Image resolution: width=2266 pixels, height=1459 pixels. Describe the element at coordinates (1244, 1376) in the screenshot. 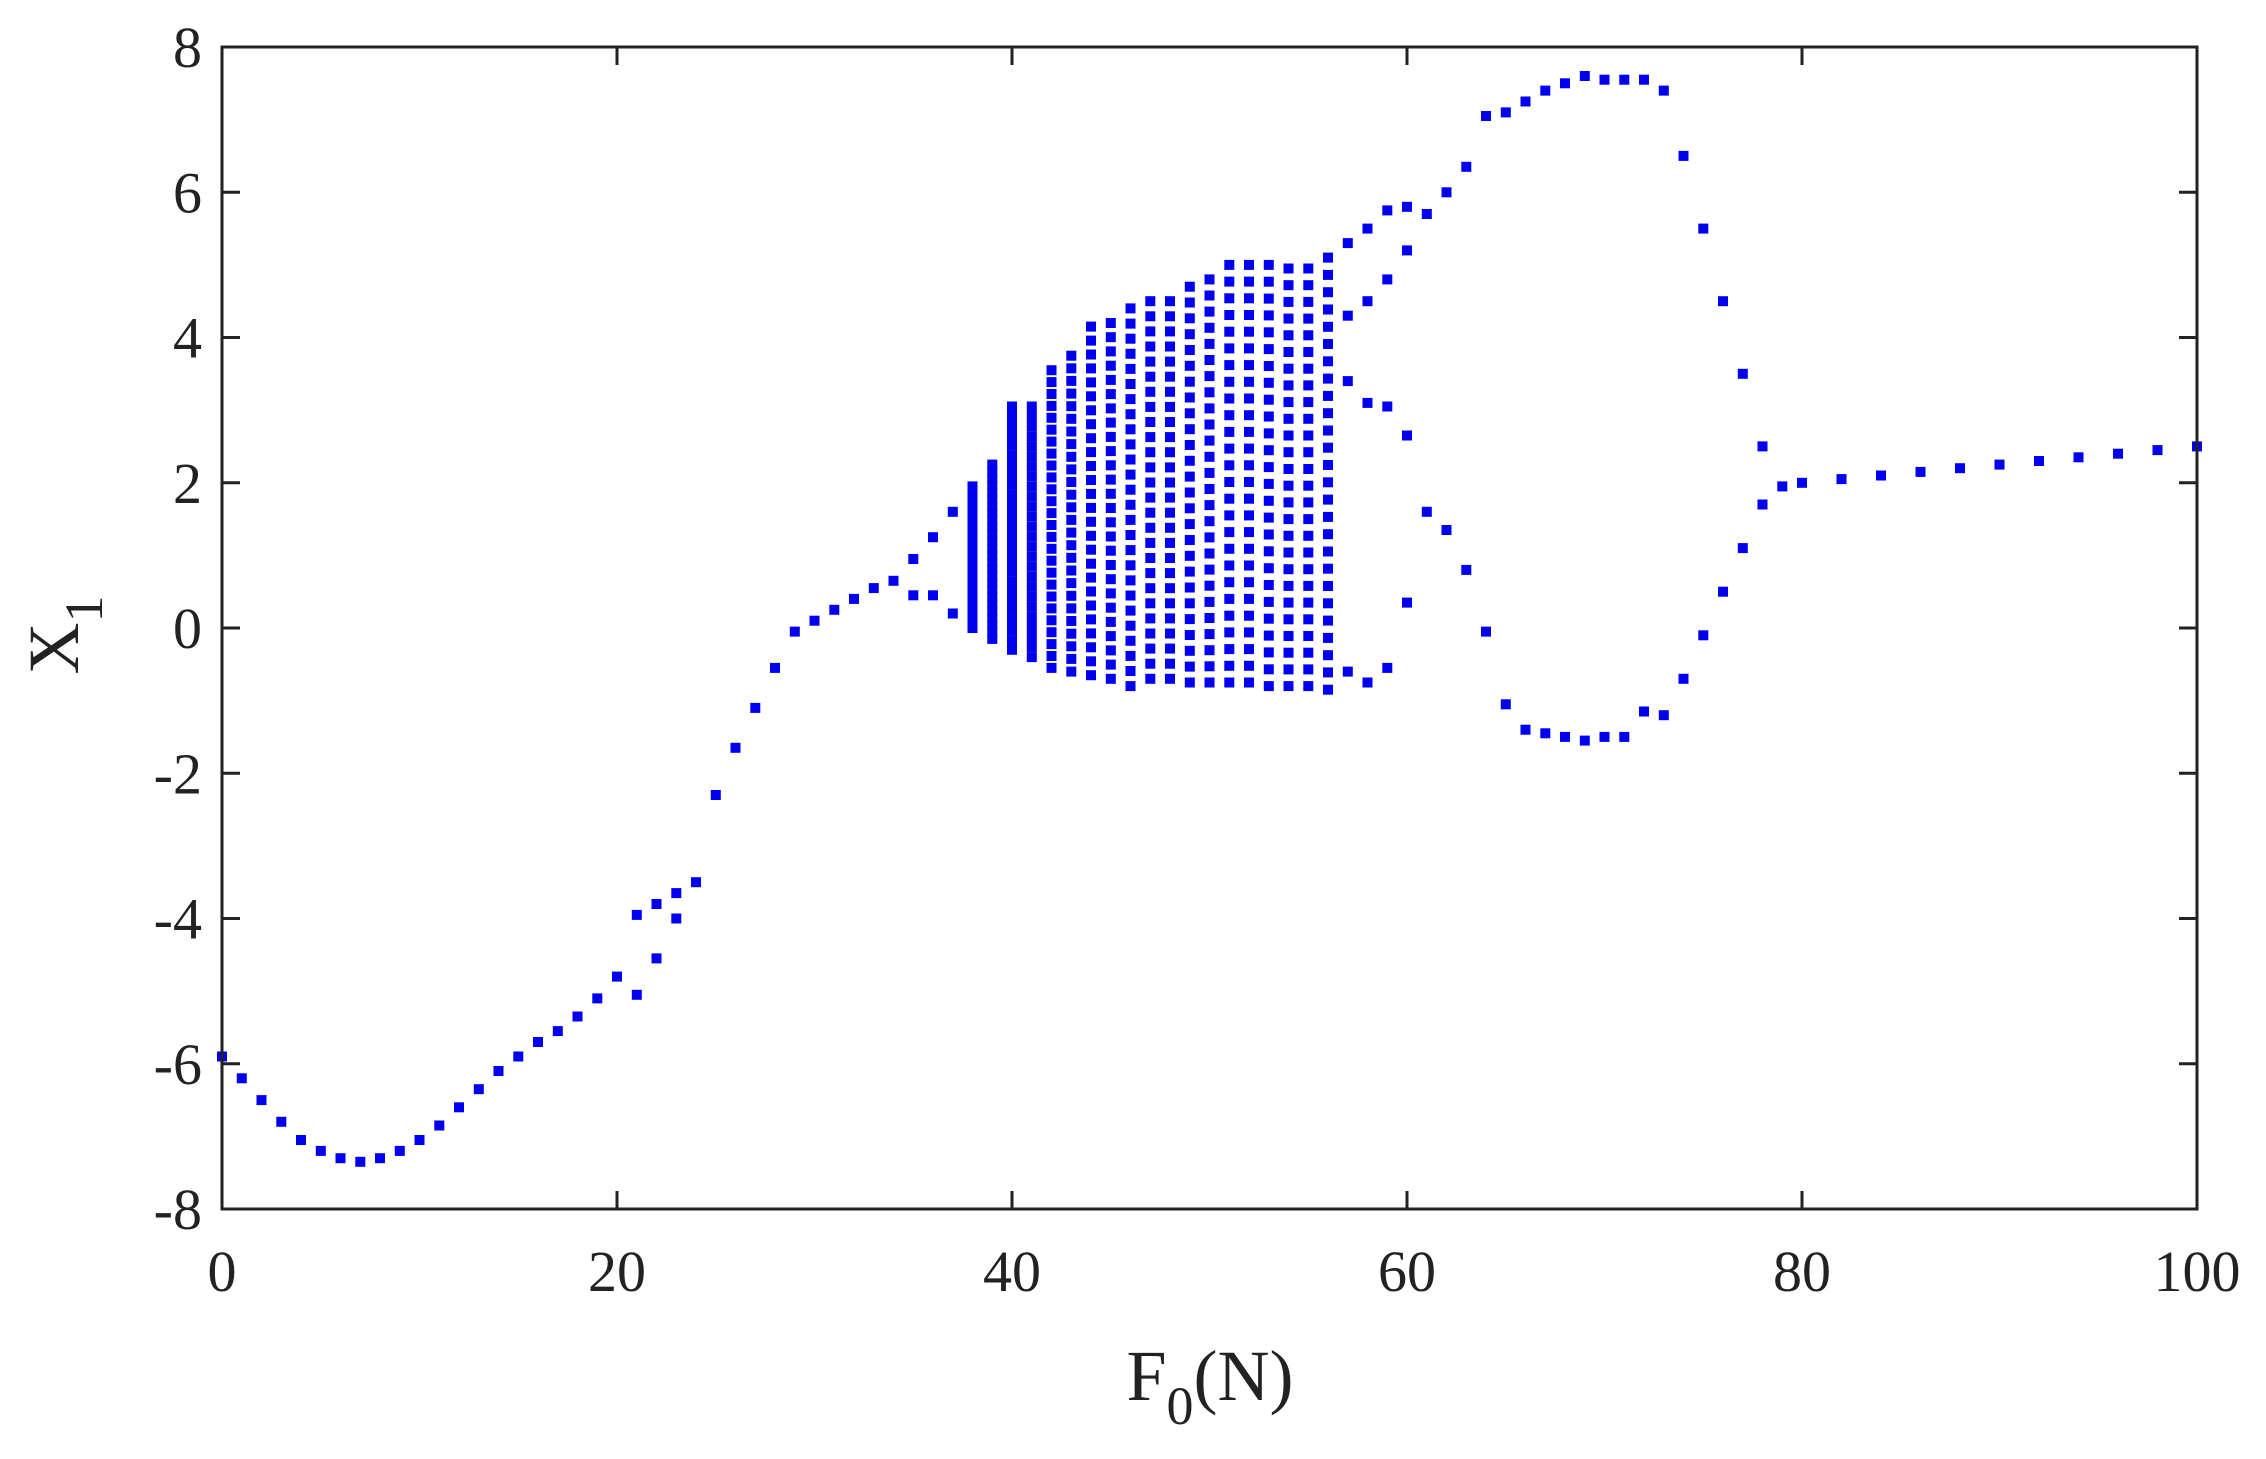

I see `x-axis-label-suffix: (N)` at that location.